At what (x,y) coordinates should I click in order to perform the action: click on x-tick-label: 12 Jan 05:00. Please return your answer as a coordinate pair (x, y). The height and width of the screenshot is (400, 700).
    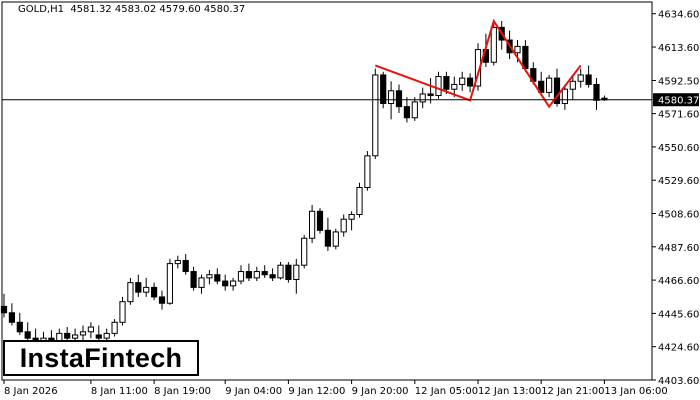
    Looking at the image, I should click on (446, 391).